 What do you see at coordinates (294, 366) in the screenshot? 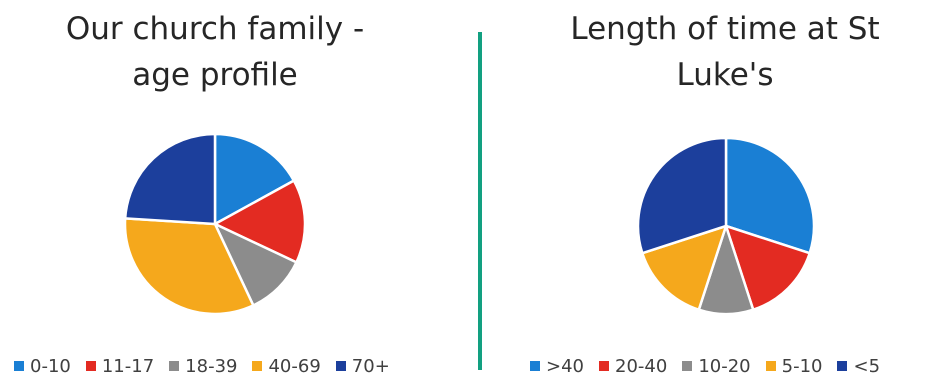
I see `legend-label: 40-69` at bounding box center [294, 366].